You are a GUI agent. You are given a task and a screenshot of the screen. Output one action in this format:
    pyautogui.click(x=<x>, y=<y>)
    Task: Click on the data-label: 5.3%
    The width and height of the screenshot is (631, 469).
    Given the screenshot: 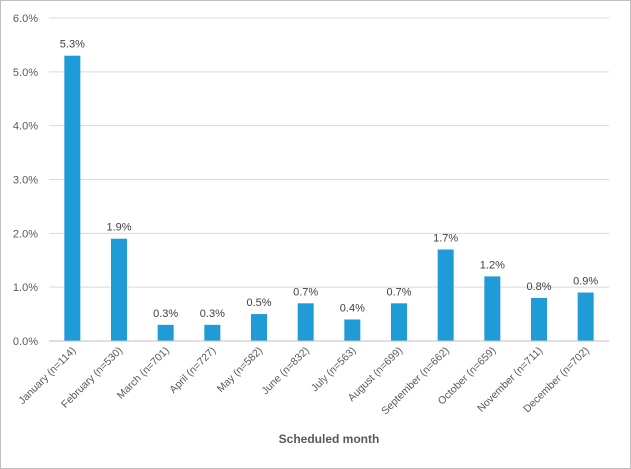 What is the action you would take?
    pyautogui.click(x=72, y=45)
    